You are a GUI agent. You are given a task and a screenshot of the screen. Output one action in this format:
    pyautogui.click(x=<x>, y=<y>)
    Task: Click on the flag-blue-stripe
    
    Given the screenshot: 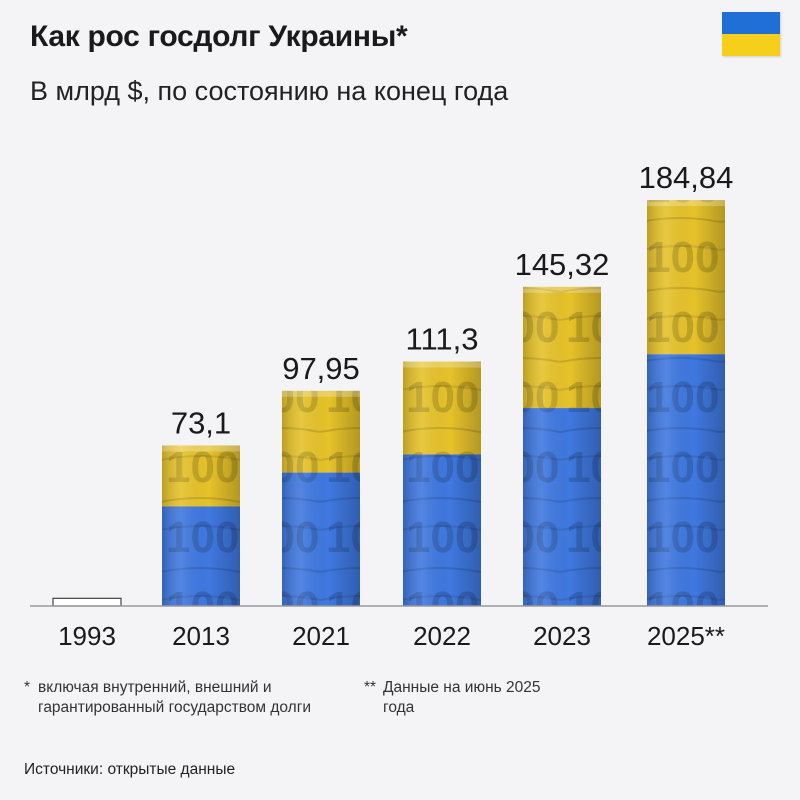 What is the action you would take?
    pyautogui.click(x=751, y=23)
    